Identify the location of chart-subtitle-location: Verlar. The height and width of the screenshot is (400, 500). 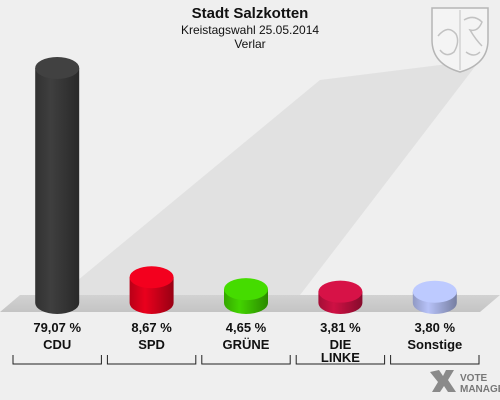
(249, 44).